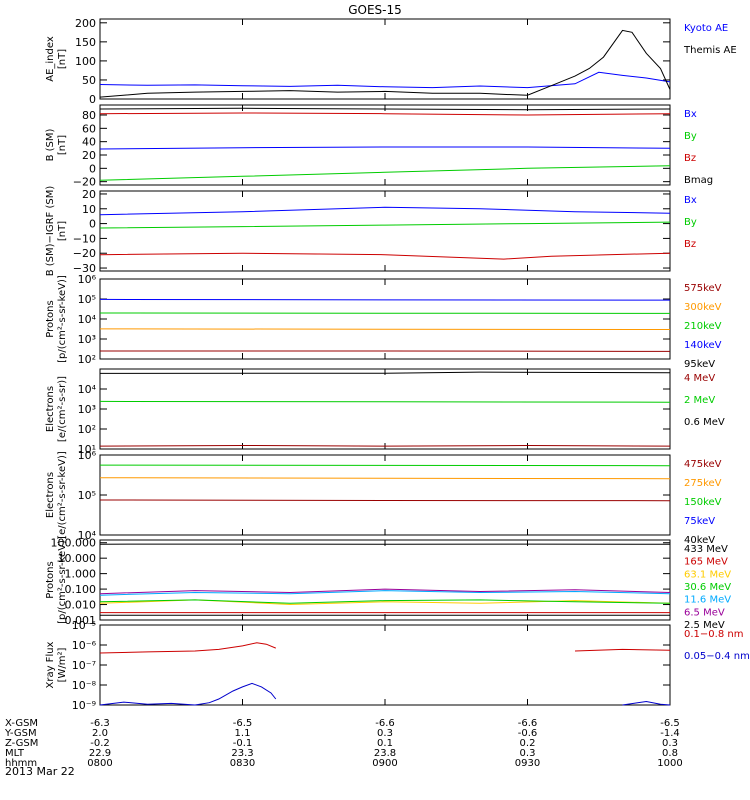  I want to click on y-tick-label: 10⁻⁹, so click(84, 705).